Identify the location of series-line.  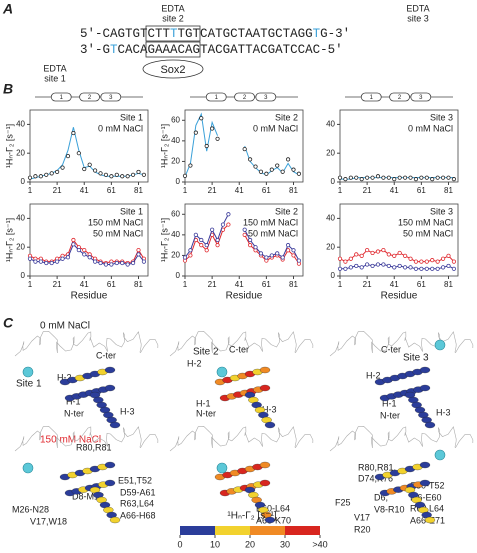
(397, 256).